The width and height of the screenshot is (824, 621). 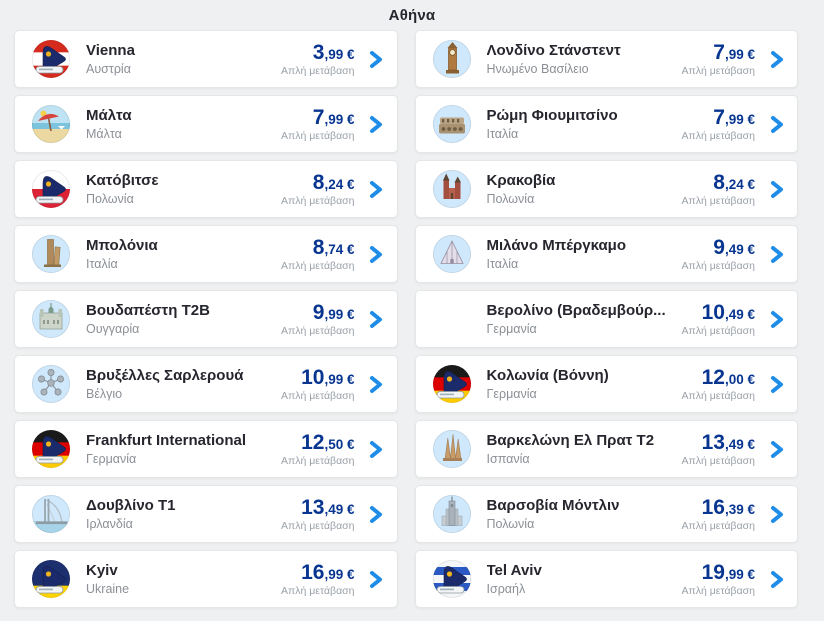 I want to click on price: 13,49 €, so click(x=317, y=507).